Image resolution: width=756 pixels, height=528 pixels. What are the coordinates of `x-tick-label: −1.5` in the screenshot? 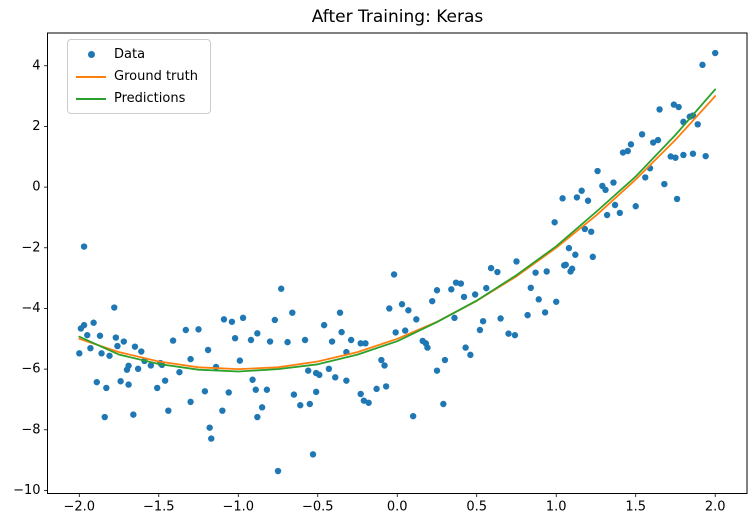 It's located at (159, 506).